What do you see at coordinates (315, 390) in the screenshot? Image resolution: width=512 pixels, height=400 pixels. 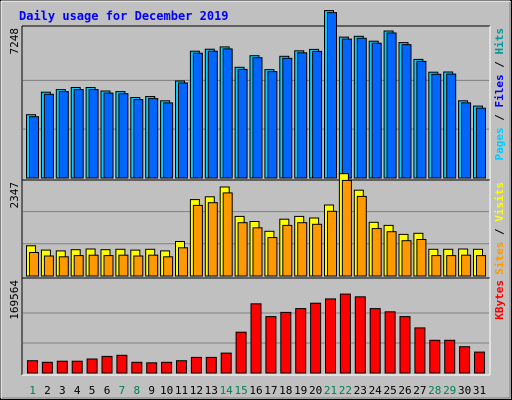 I see `x-tick-label: 20` at bounding box center [315, 390].